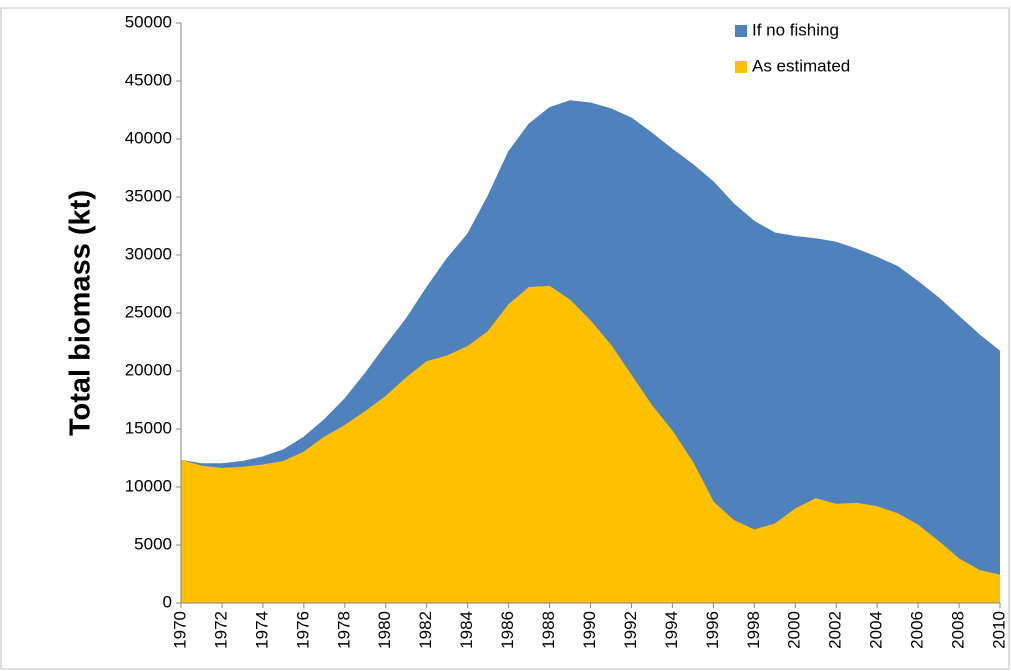 The width and height of the screenshot is (1011, 671). Describe the element at coordinates (148, 311) in the screenshot. I see `y-tick-label: 25000` at that location.